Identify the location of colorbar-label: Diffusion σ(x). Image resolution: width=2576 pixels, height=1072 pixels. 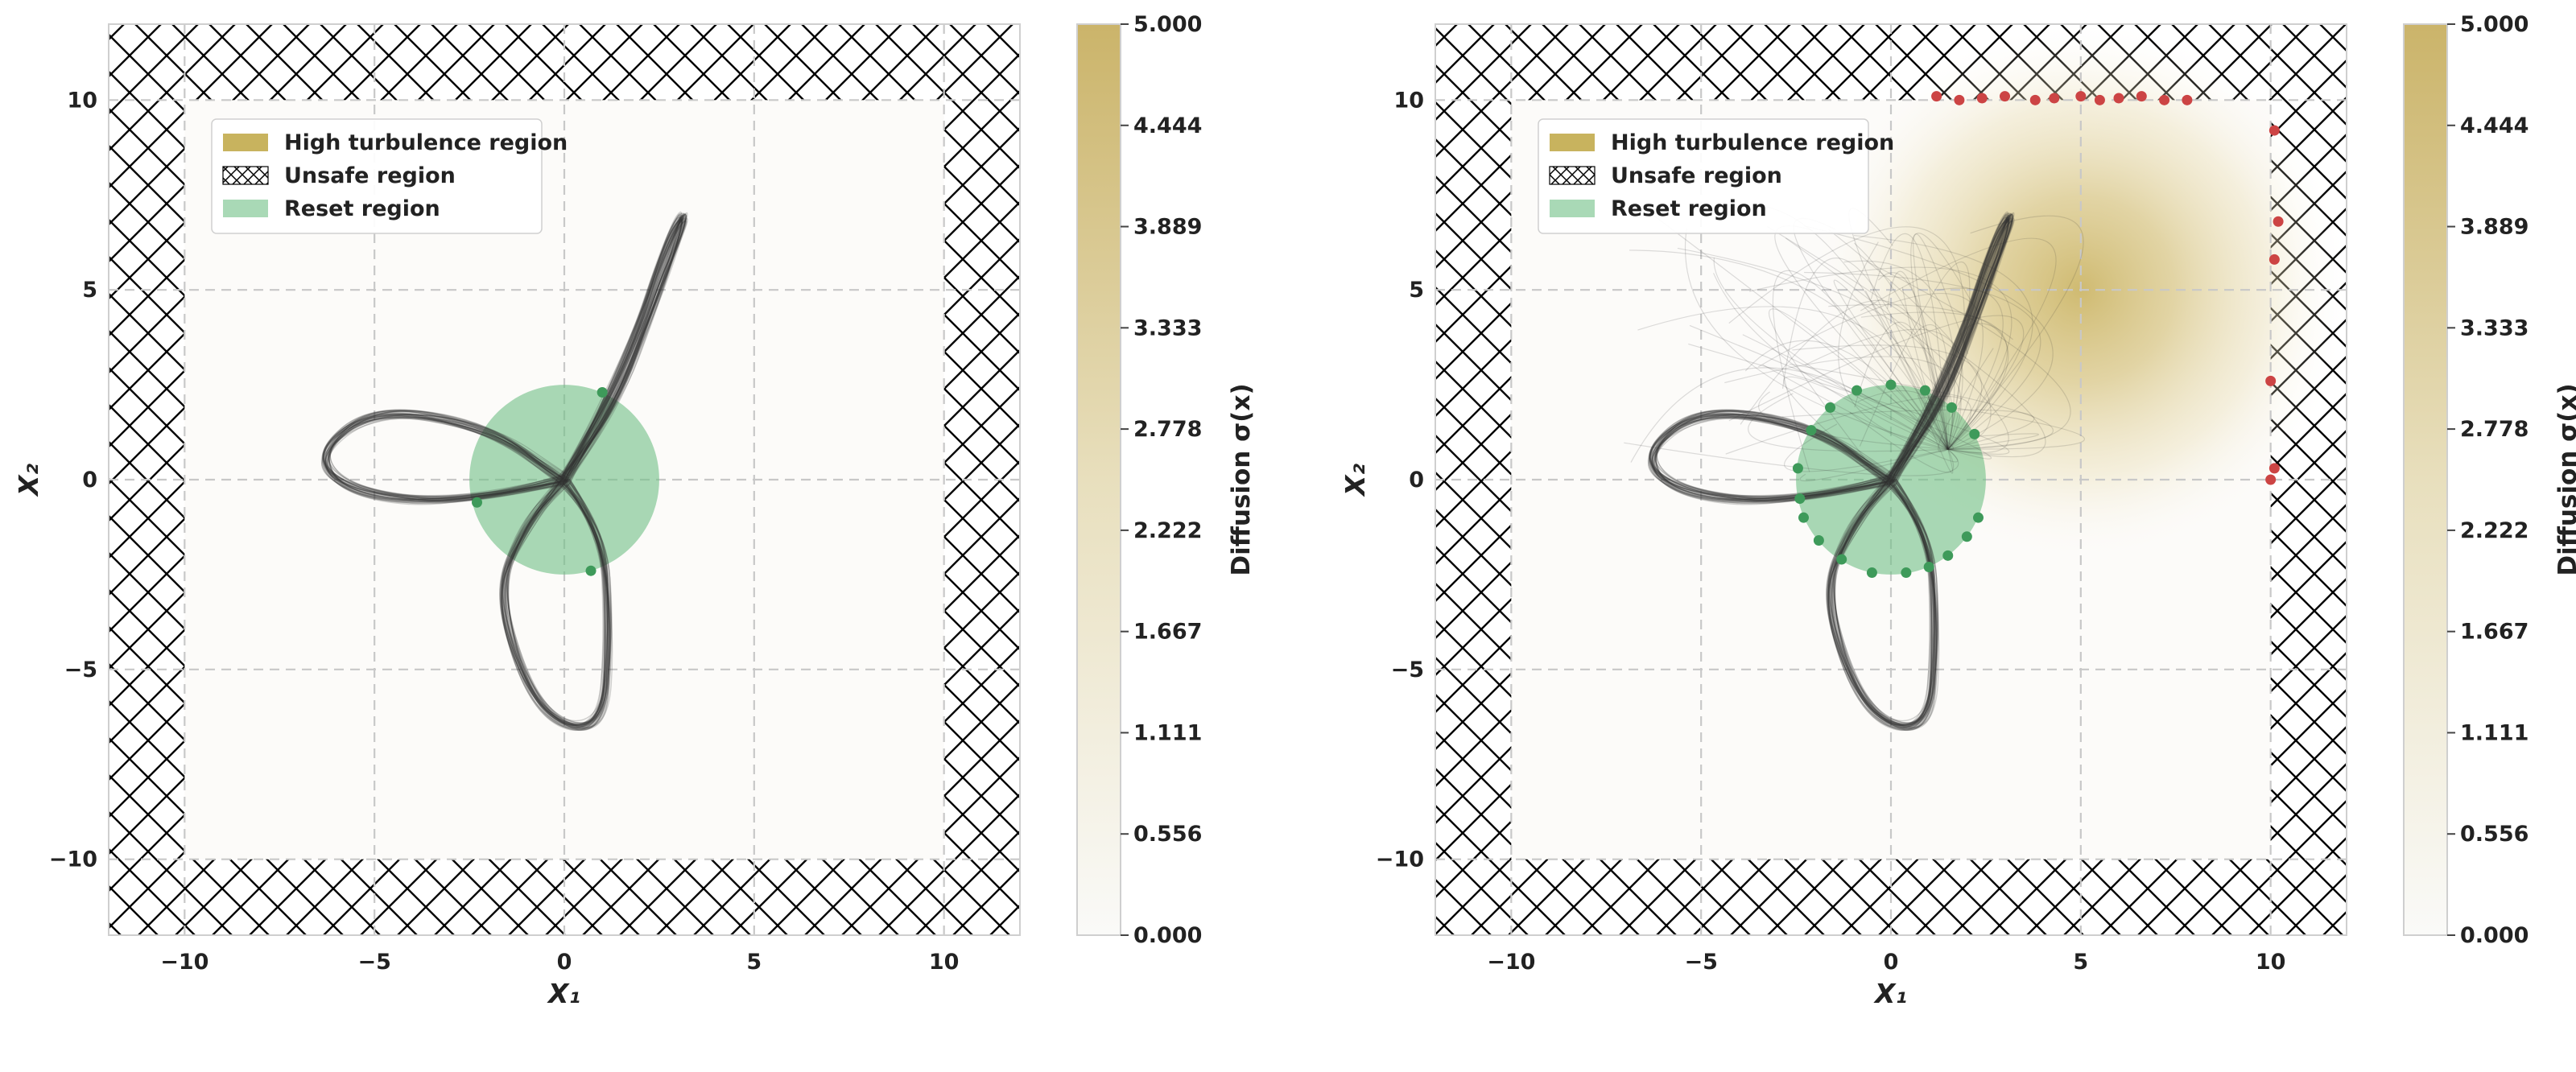
(2564, 479).